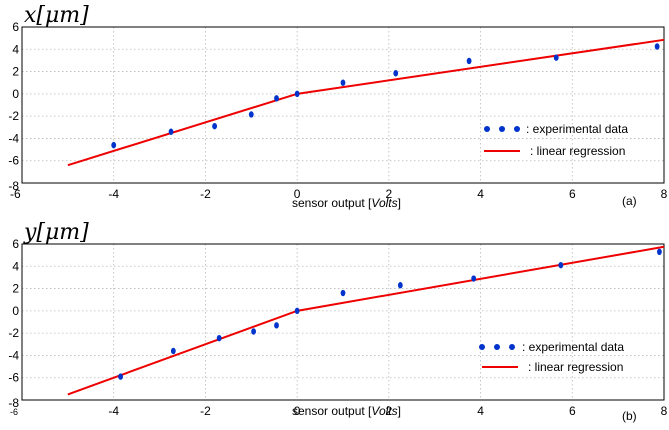 The image size is (669, 430). I want to click on legend-a-scatter-label: : experimental data, so click(577, 129).